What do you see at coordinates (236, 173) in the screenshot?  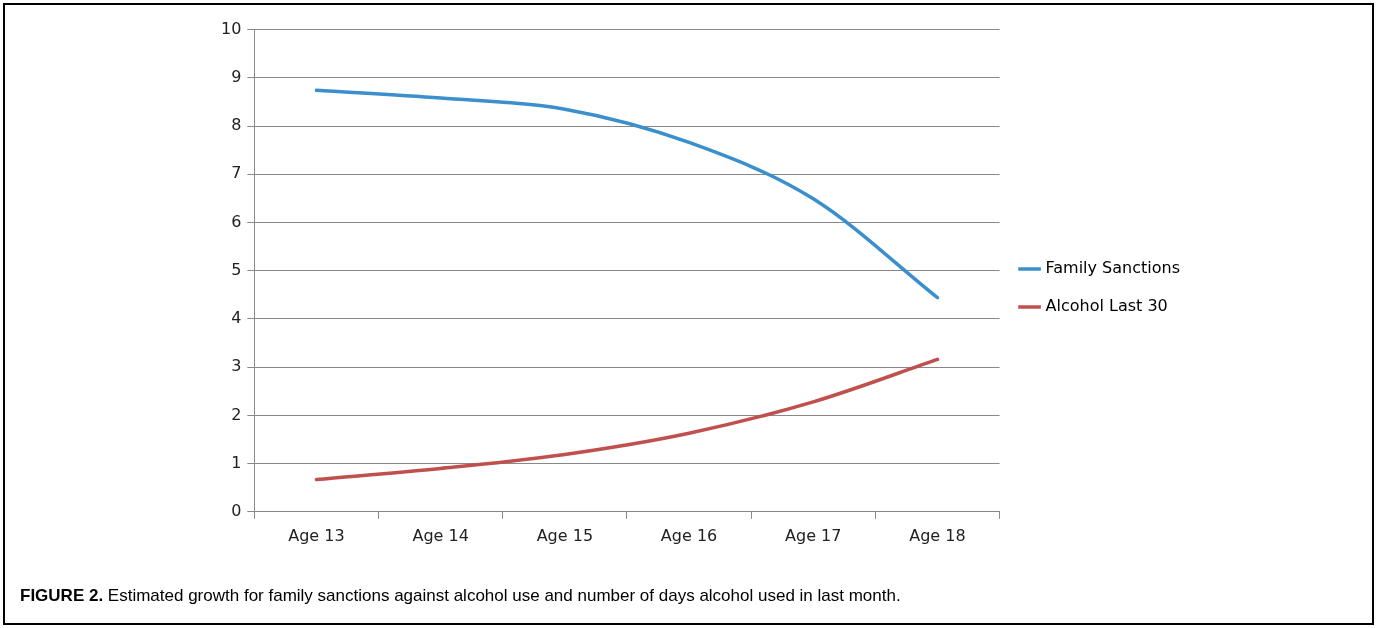 I see `y-tick-label: 7` at bounding box center [236, 173].